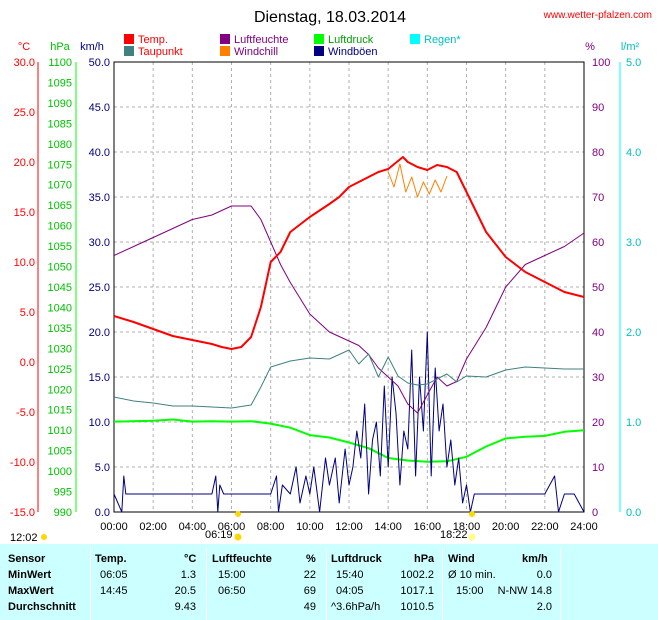 This screenshot has width=658, height=620. I want to click on row-max-temp-time: 14:45, so click(114, 591).